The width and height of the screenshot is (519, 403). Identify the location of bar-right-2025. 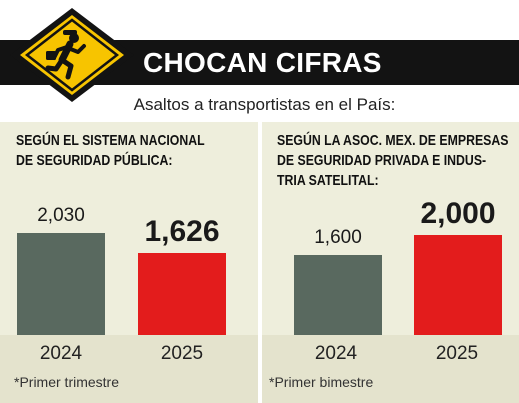
(458, 285).